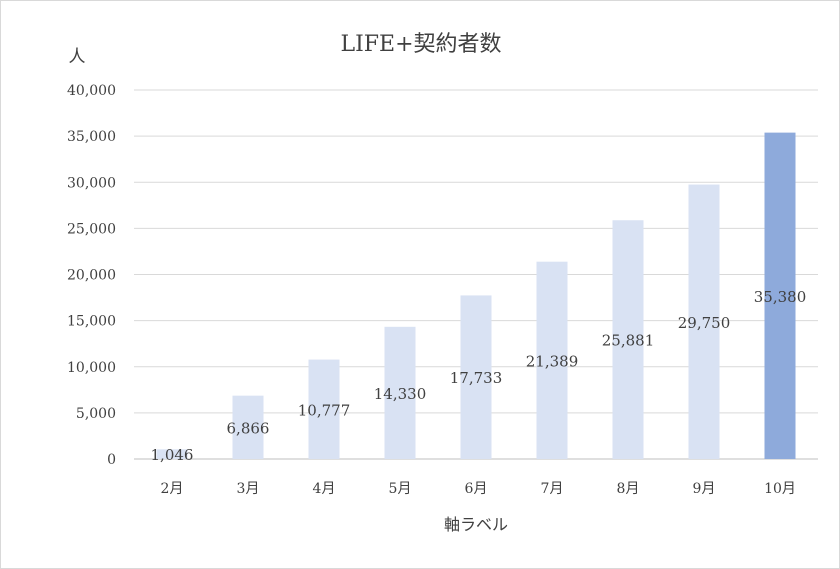 The height and width of the screenshot is (569, 840). What do you see at coordinates (476, 524) in the screenshot?
I see `x-axis-label: 軸ラベル` at bounding box center [476, 524].